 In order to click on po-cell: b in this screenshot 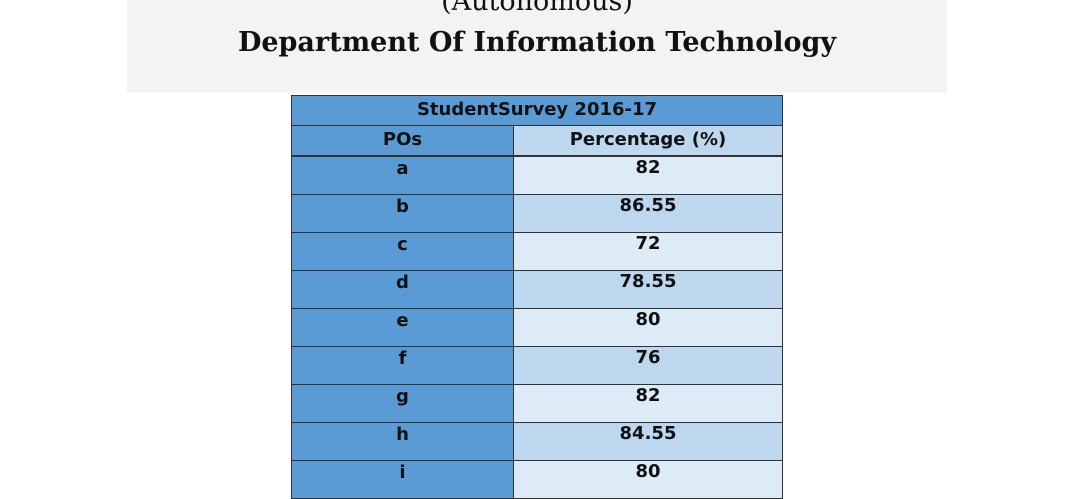, I will do `click(402, 213)`.